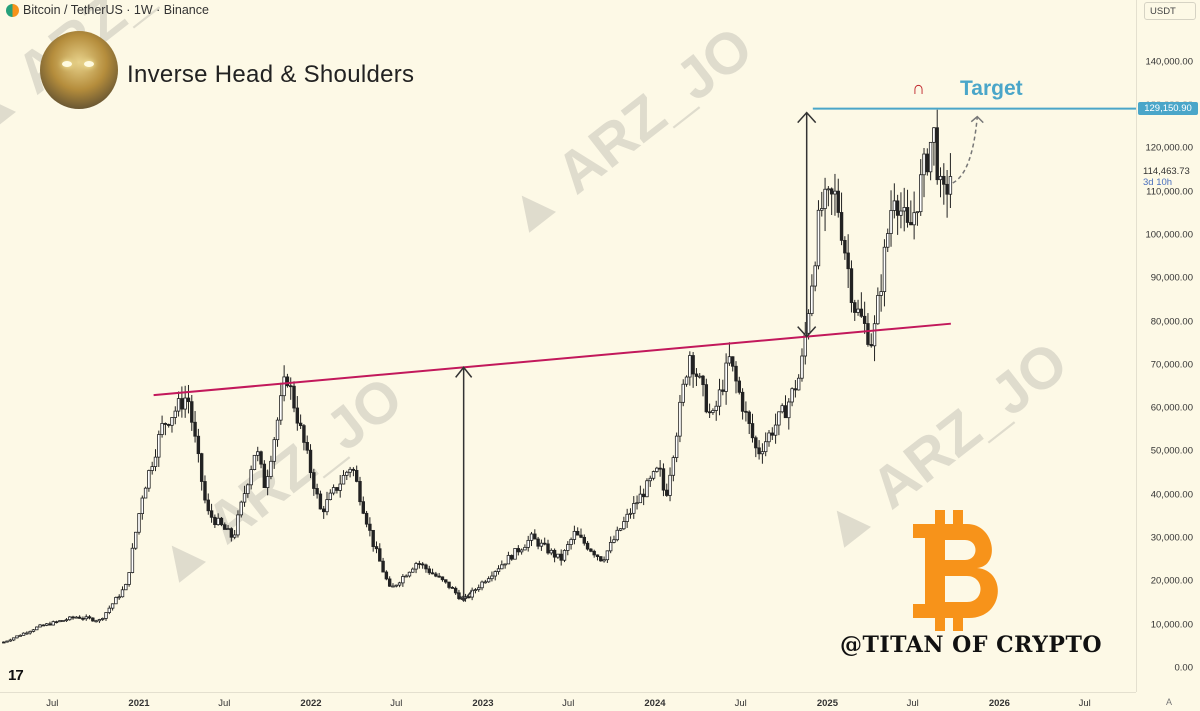  What do you see at coordinates (1170, 11) in the screenshot?
I see `currency-button: USDT` at bounding box center [1170, 11].